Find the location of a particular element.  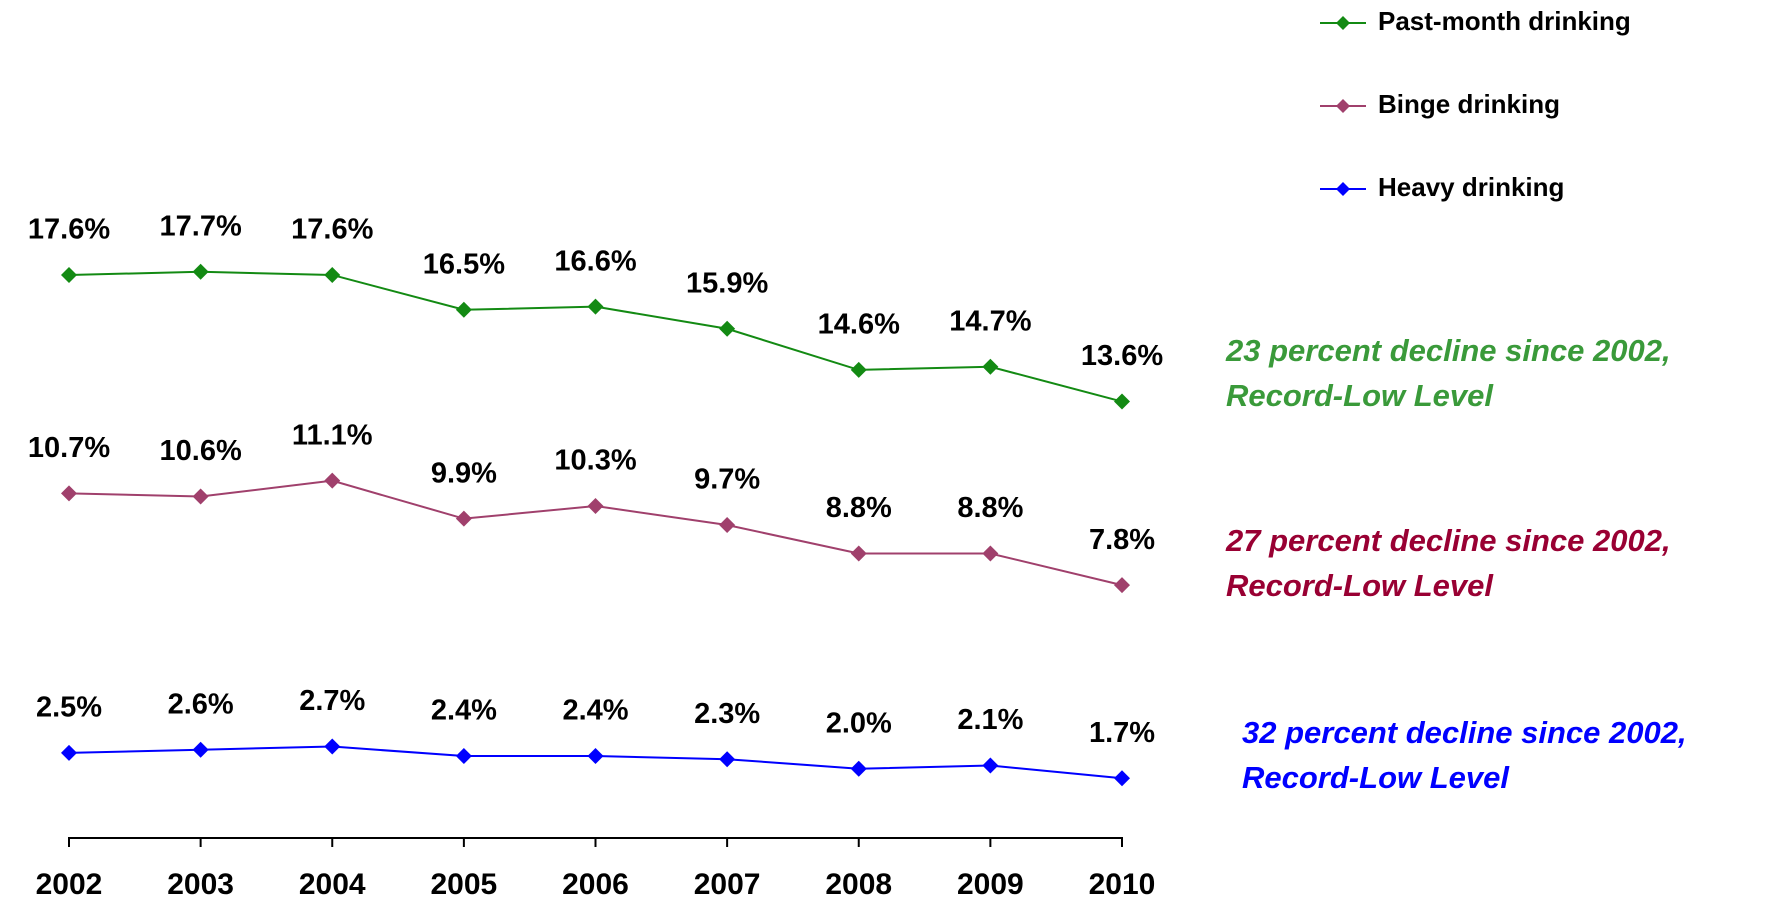

data-label: 10.3% is located at coordinates (595, 461).